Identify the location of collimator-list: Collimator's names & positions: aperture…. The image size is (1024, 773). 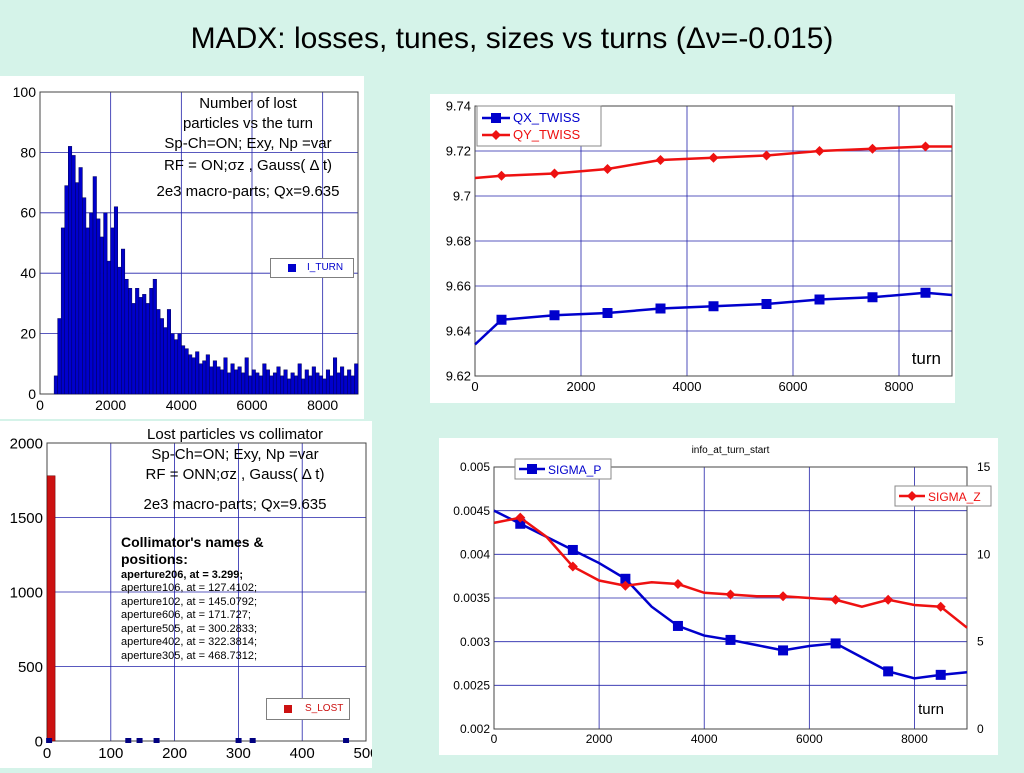
(221, 598).